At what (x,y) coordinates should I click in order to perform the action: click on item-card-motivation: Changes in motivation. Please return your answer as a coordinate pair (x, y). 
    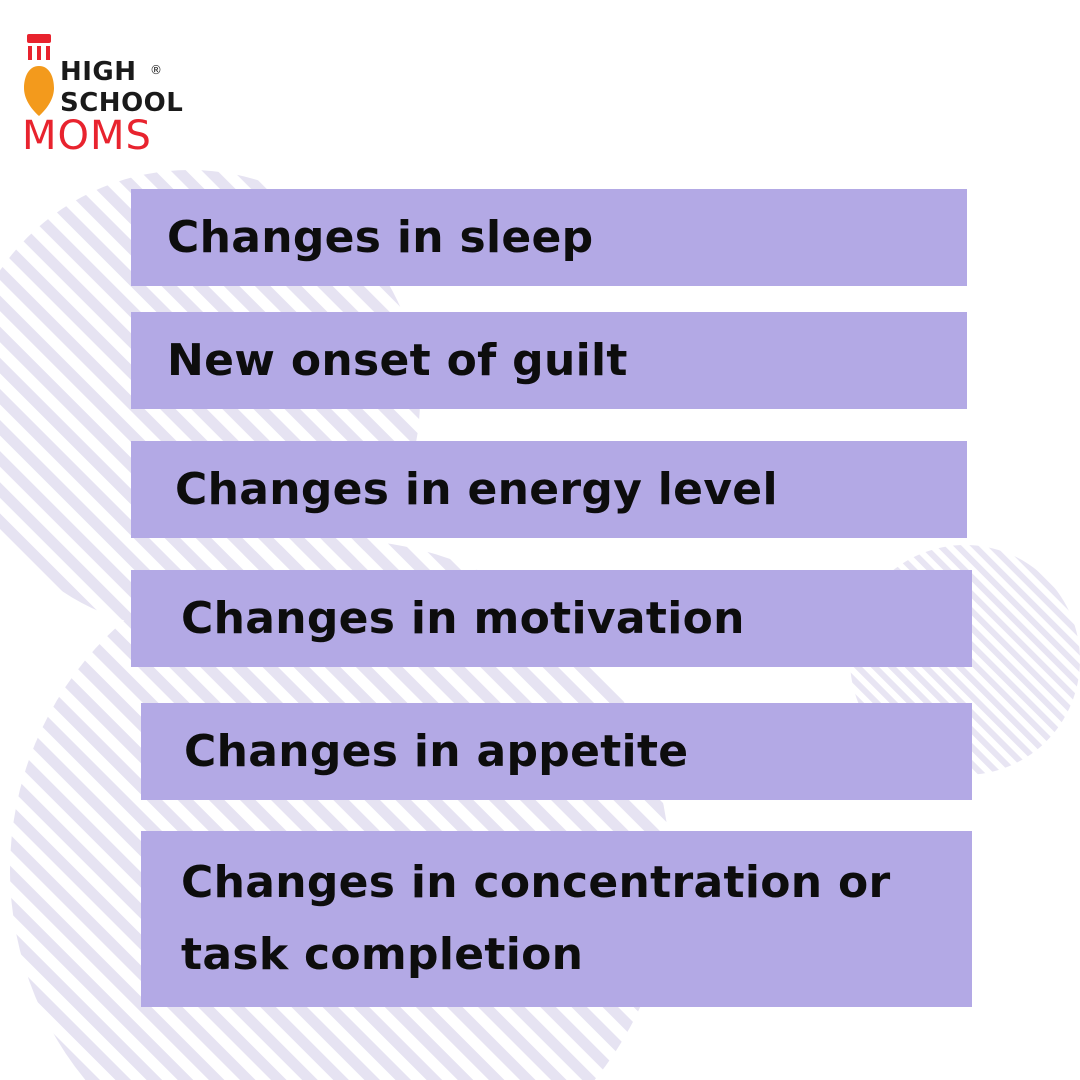
    Looking at the image, I should click on (551, 618).